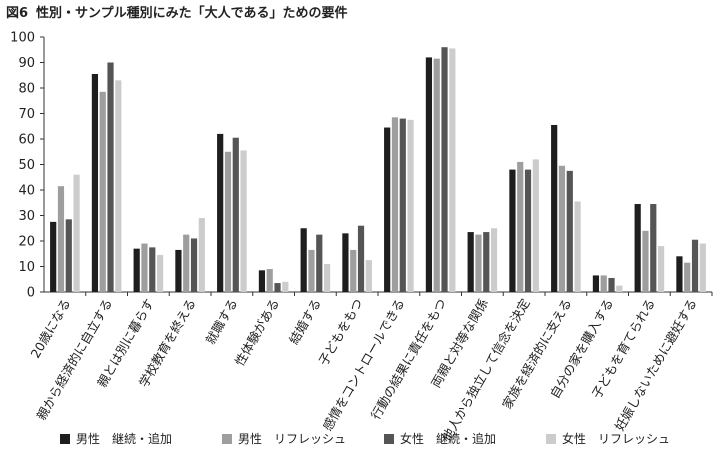  I want to click on y-tick-label: 10, so click(26, 267).